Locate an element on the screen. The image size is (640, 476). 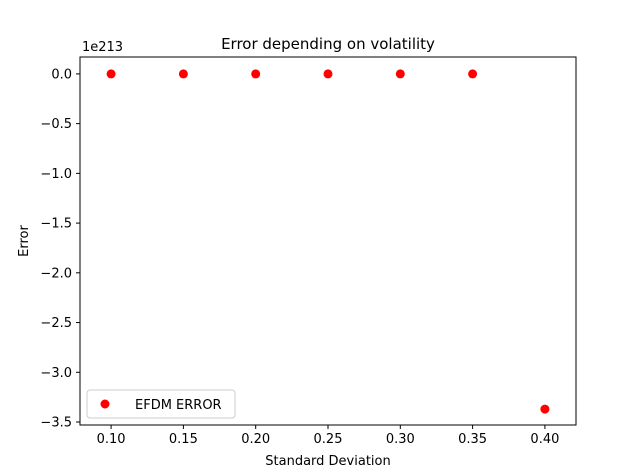
x-tick-label: 0.30 is located at coordinates (400, 439).